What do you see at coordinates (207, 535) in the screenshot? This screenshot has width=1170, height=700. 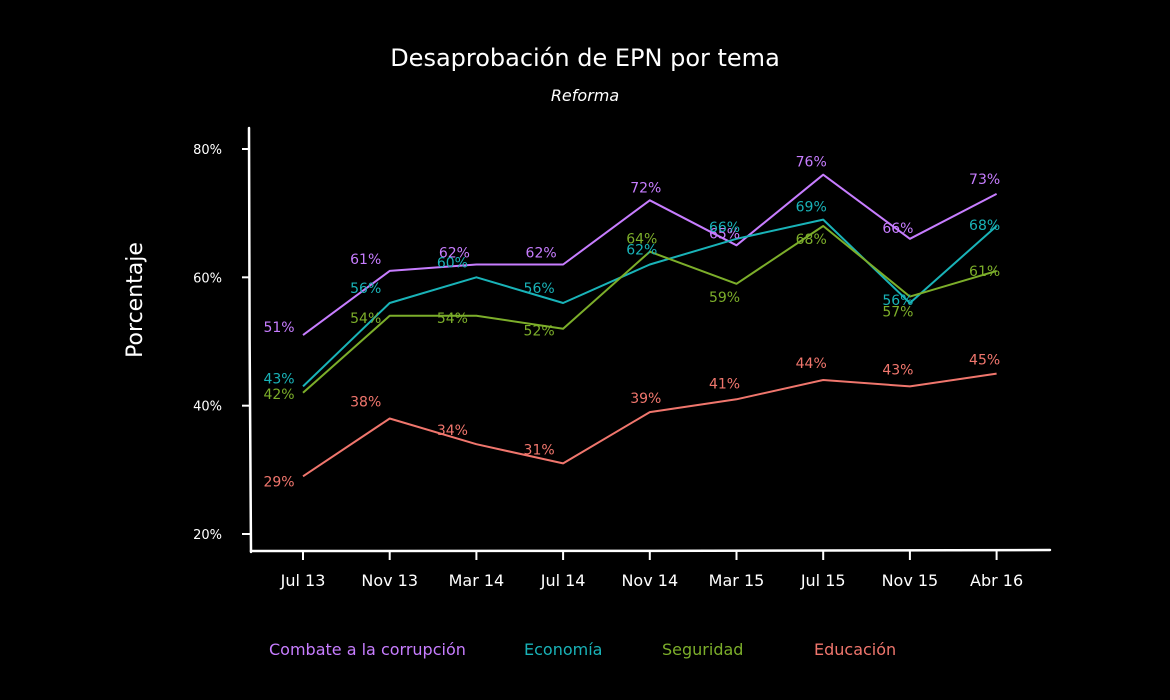 I see `y-tick-label: 20%` at bounding box center [207, 535].